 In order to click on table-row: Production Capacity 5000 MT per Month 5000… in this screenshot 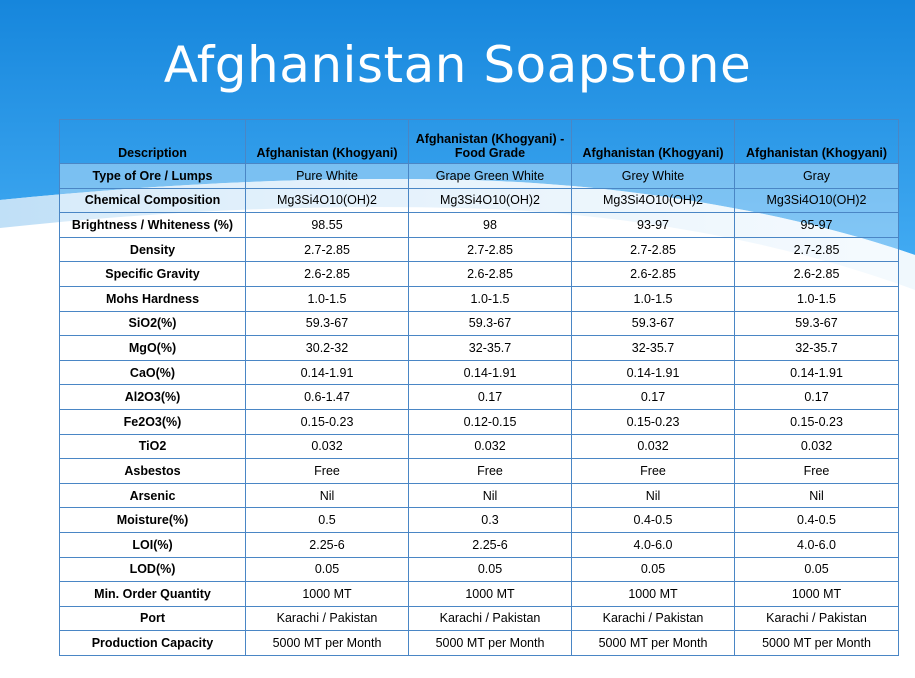, I will do `click(479, 643)`.